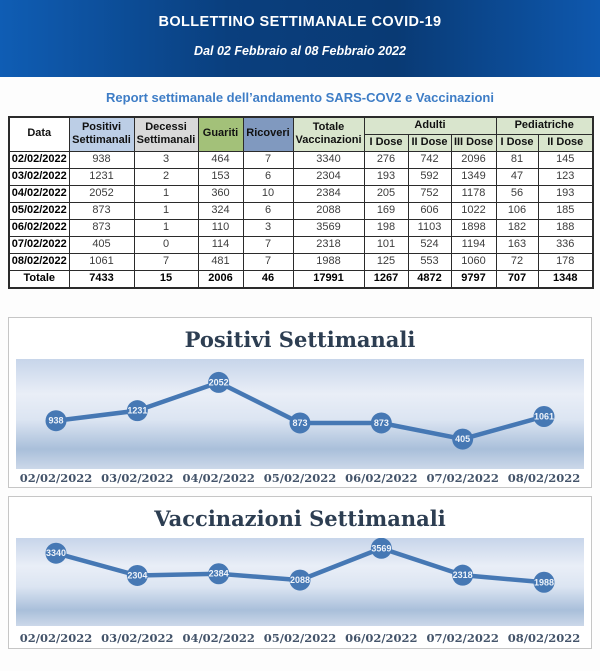  I want to click on row-label-cell: 08/02/2022, so click(39, 261).